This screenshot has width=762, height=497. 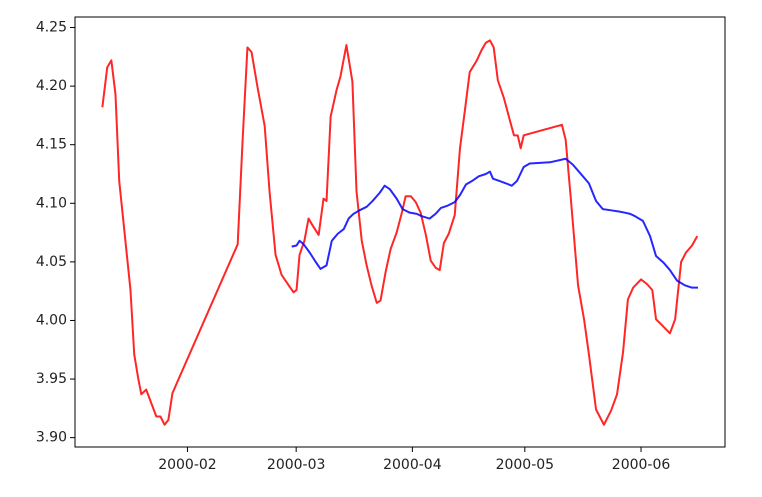 What do you see at coordinates (51, 203) in the screenshot?
I see `y-tick-label: 4.10` at bounding box center [51, 203].